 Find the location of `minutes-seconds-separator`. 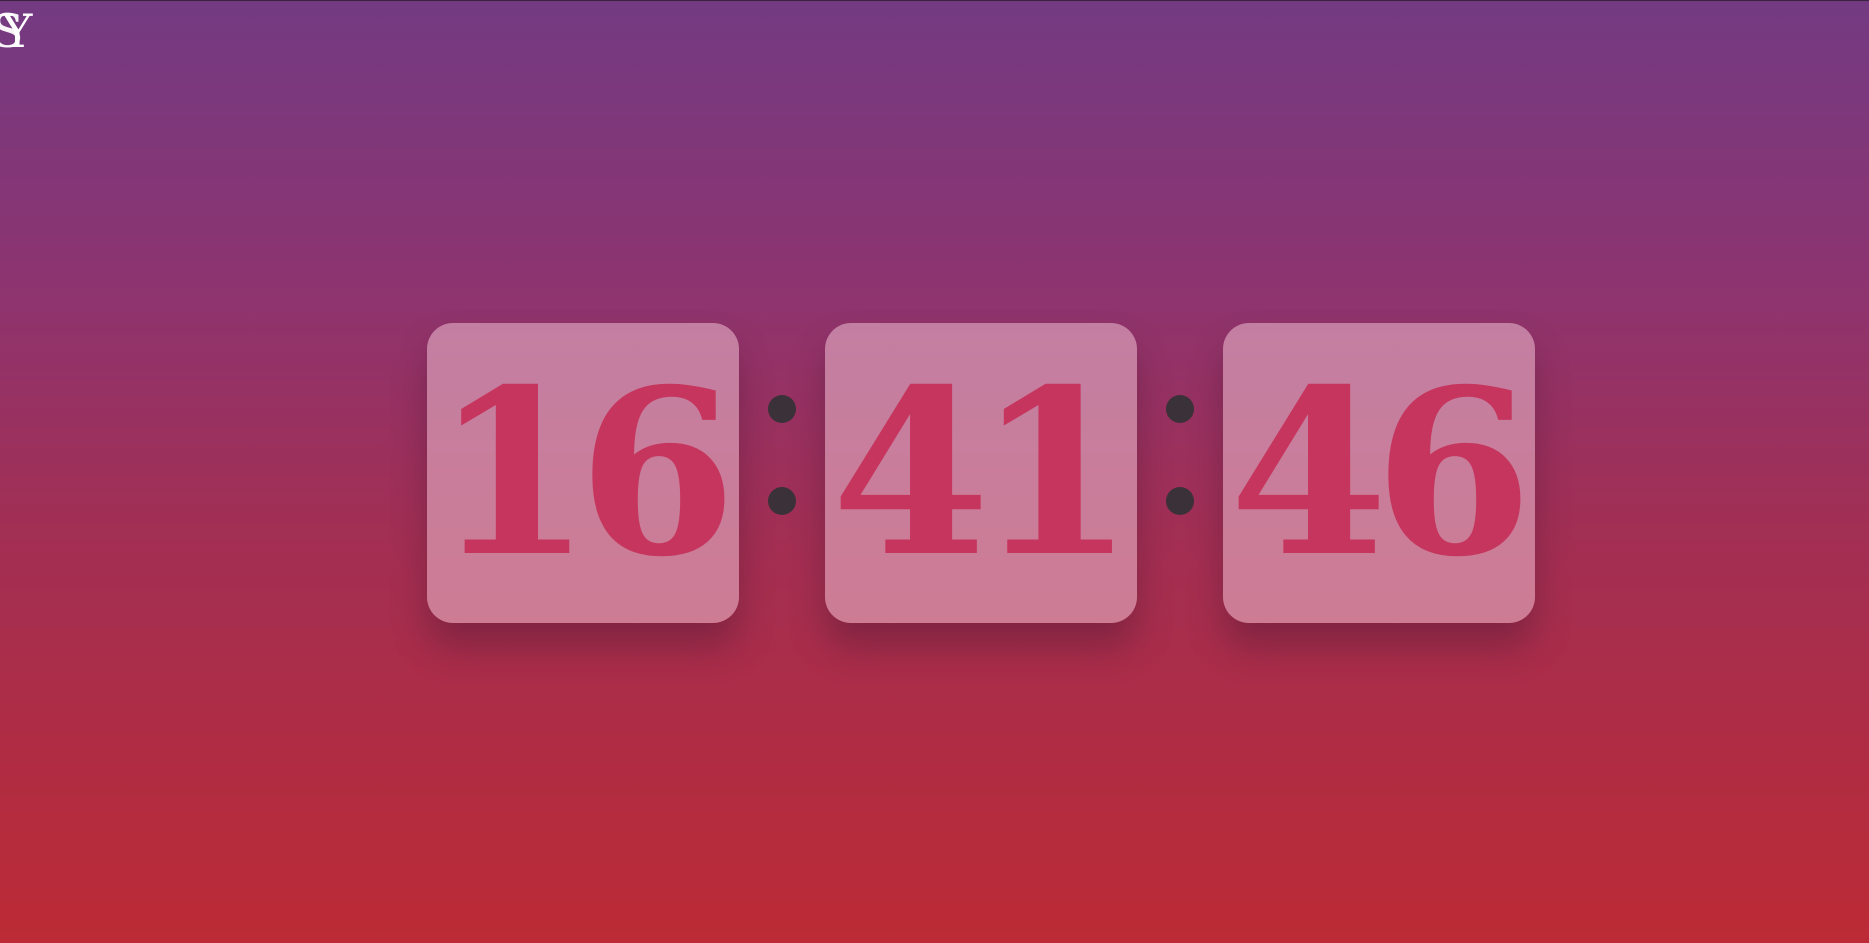

minutes-seconds-separator is located at coordinates (1180, 473).